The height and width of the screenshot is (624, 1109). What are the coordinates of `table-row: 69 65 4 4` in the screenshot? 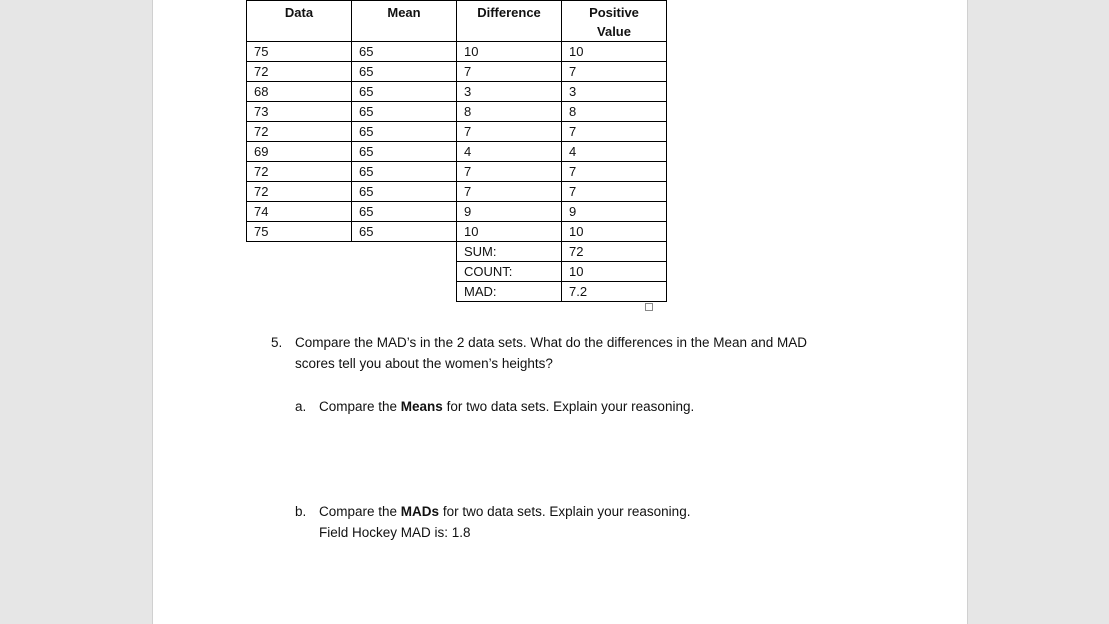 It's located at (456, 151).